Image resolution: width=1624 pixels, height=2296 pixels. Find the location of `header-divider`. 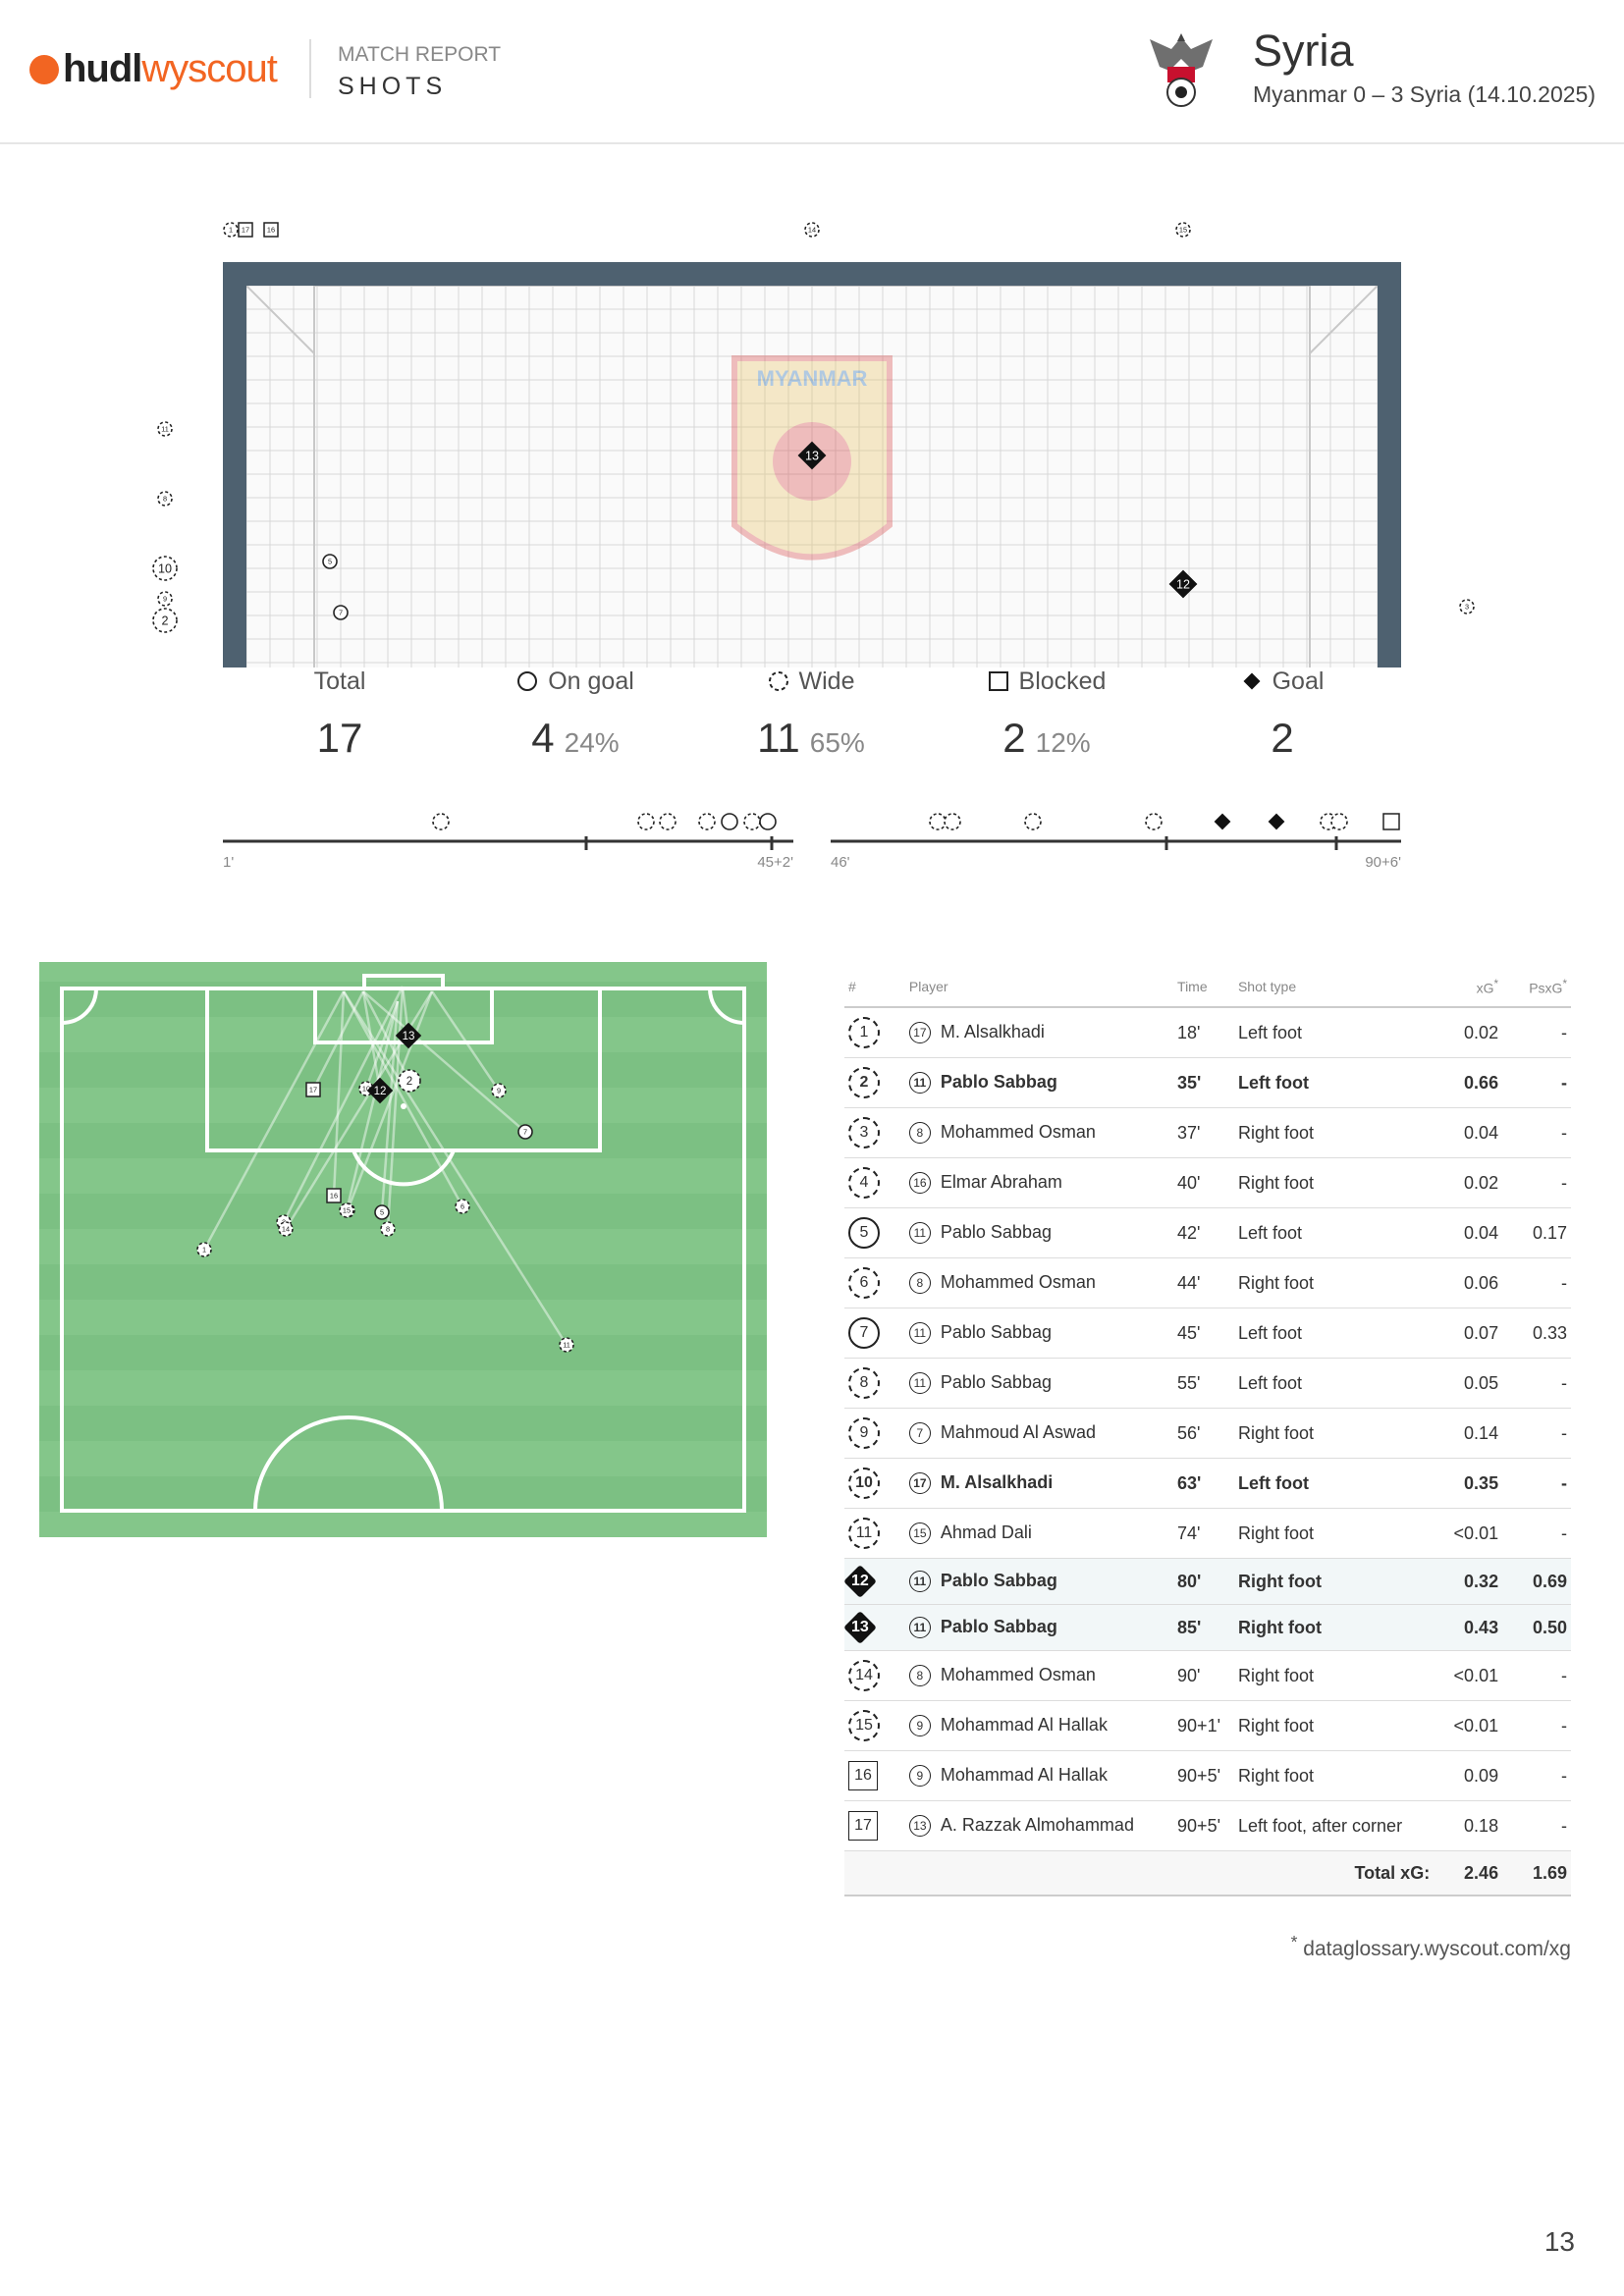

header-divider is located at coordinates (310, 68).